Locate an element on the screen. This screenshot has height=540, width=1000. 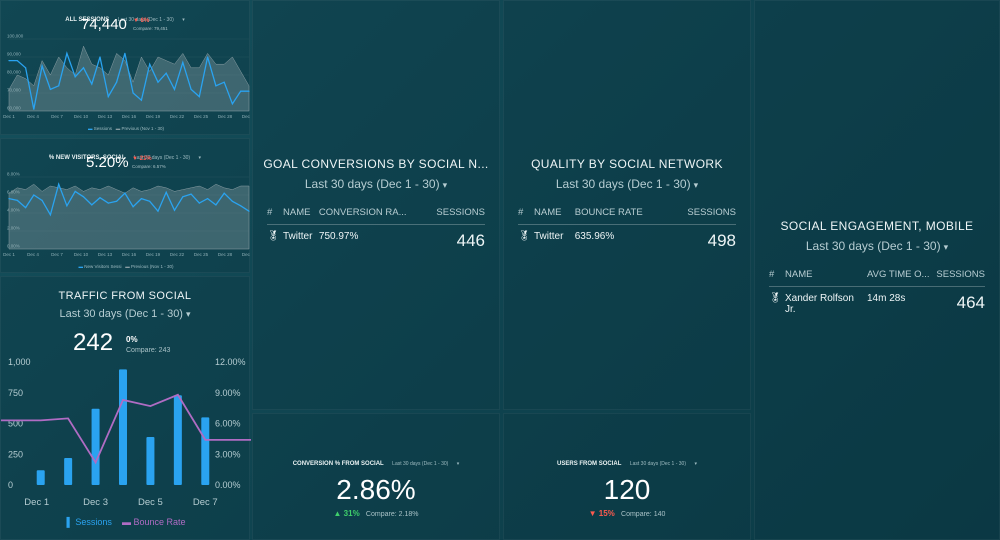
col-rank: # is located at coordinates (275, 214).